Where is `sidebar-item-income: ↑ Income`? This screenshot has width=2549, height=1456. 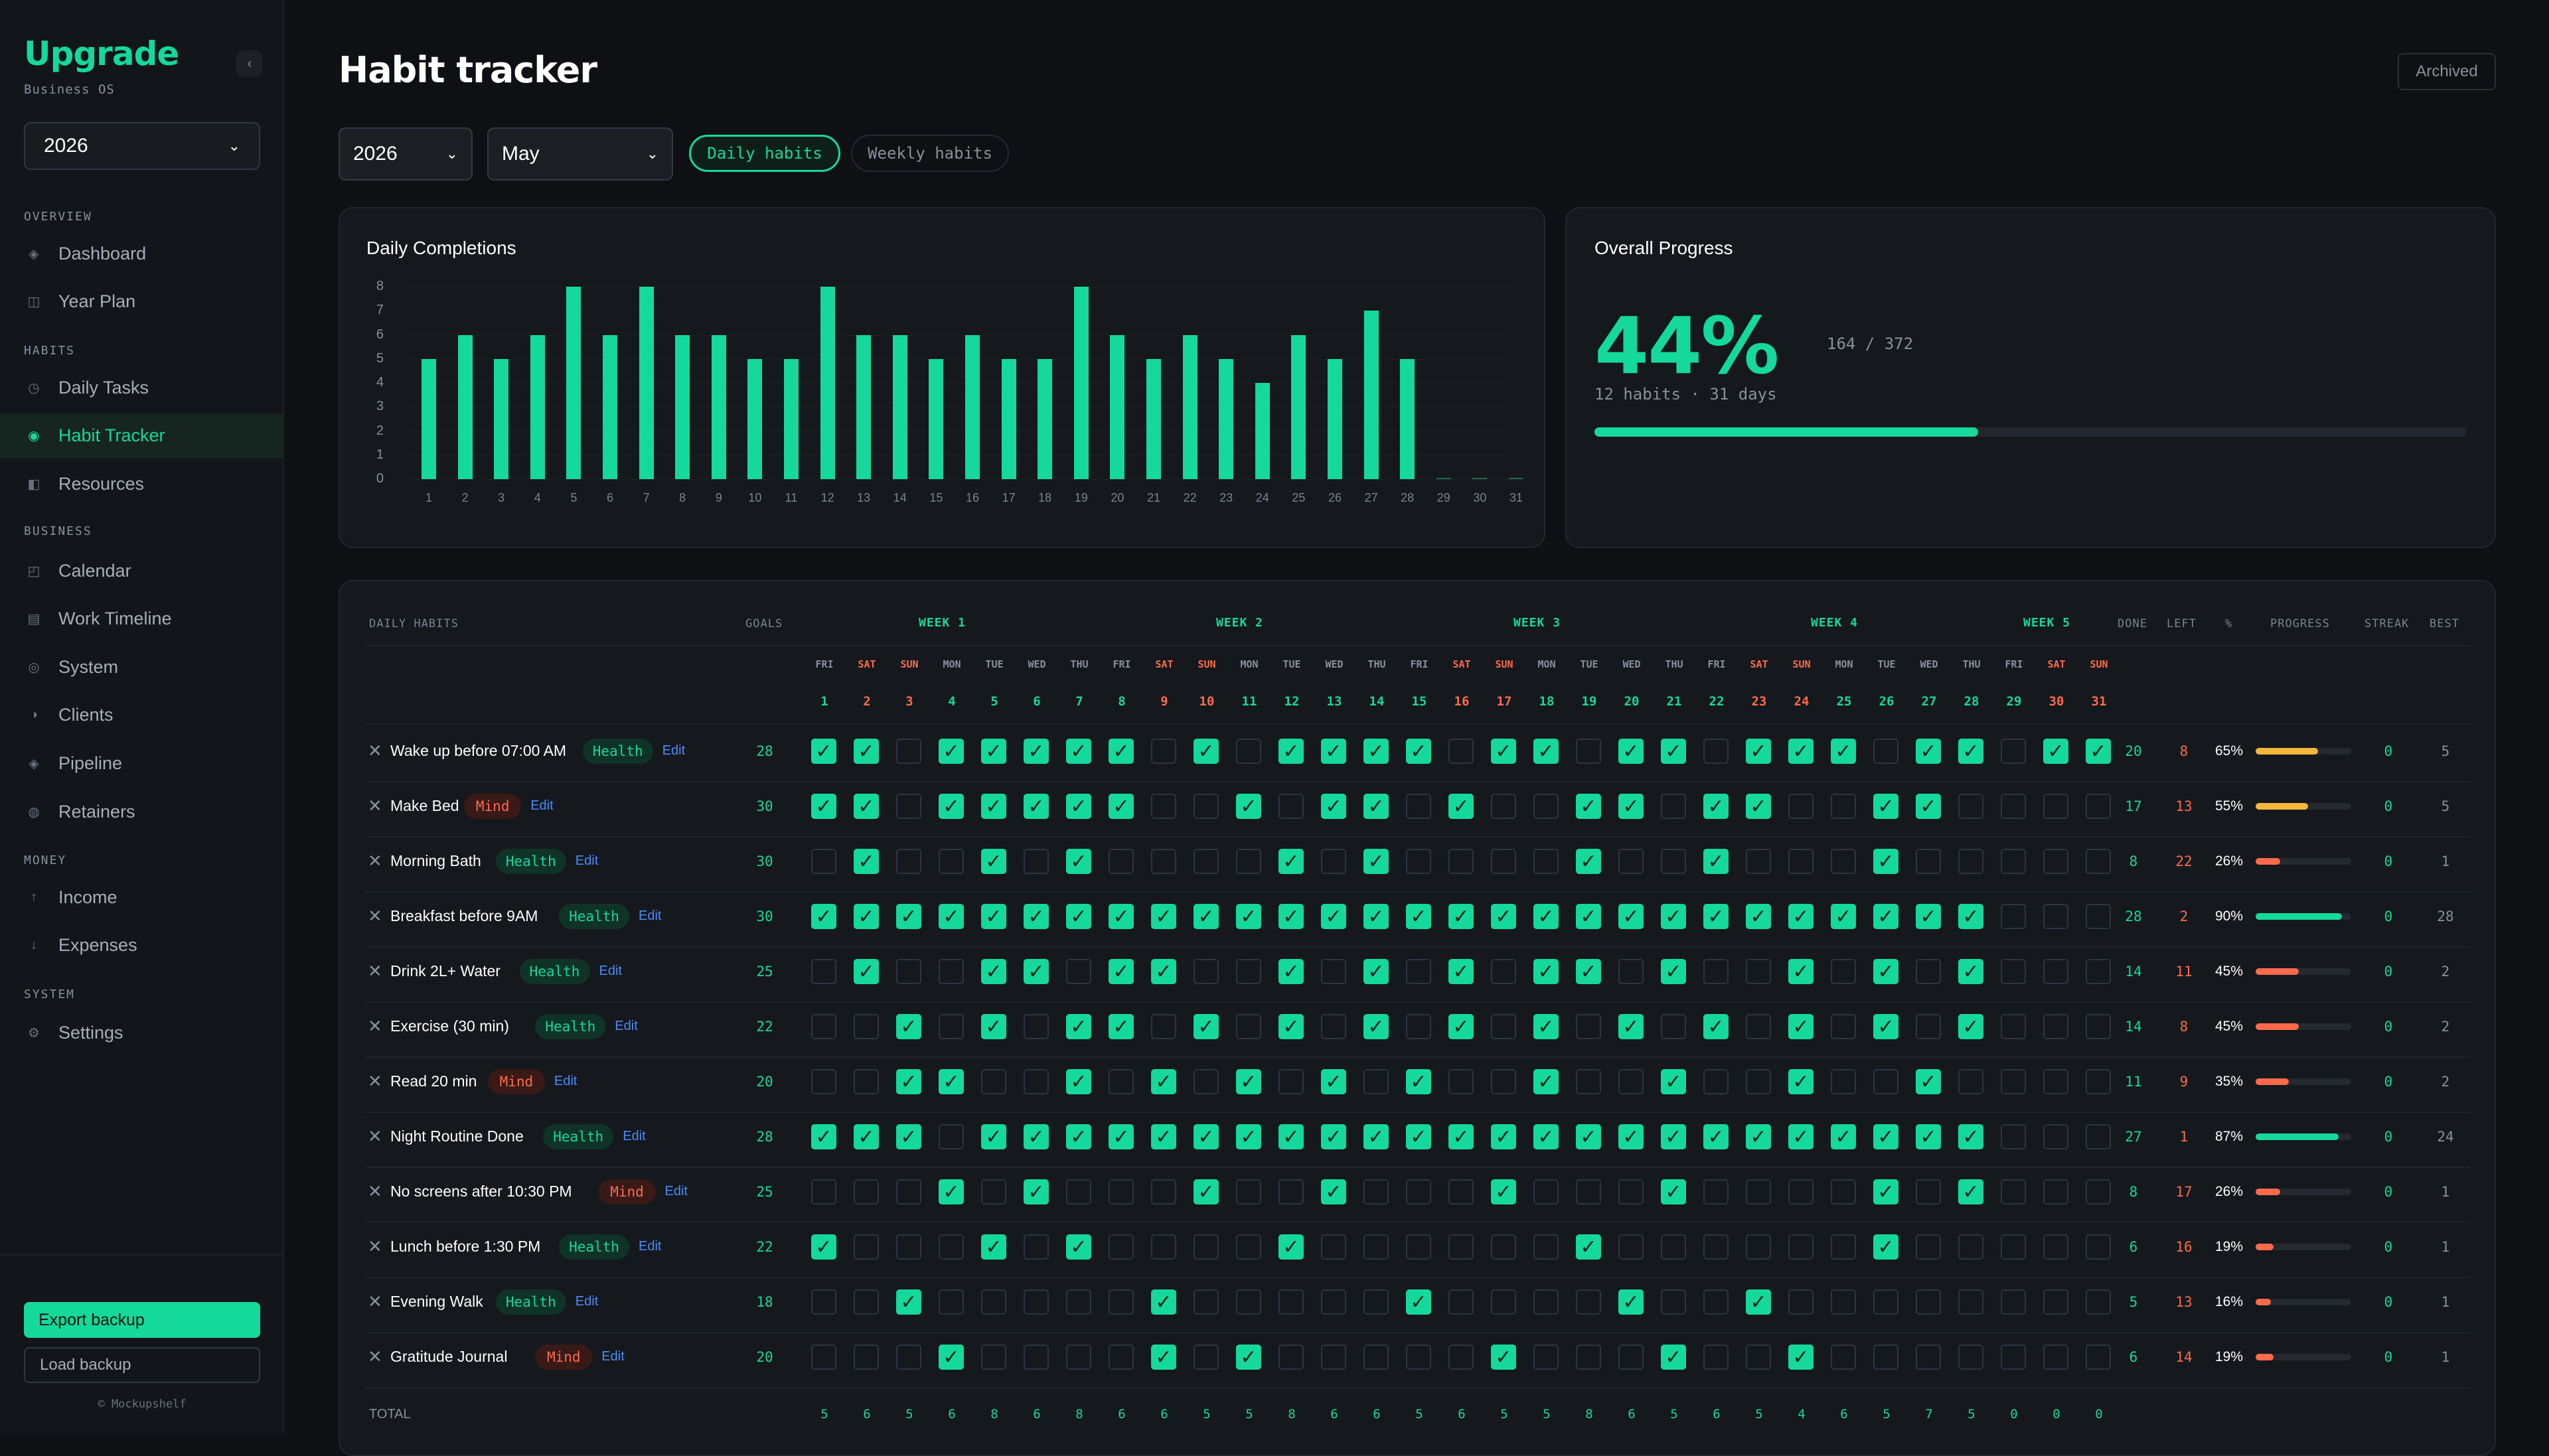
sidebar-item-income: ↑ Income is located at coordinates (142, 897).